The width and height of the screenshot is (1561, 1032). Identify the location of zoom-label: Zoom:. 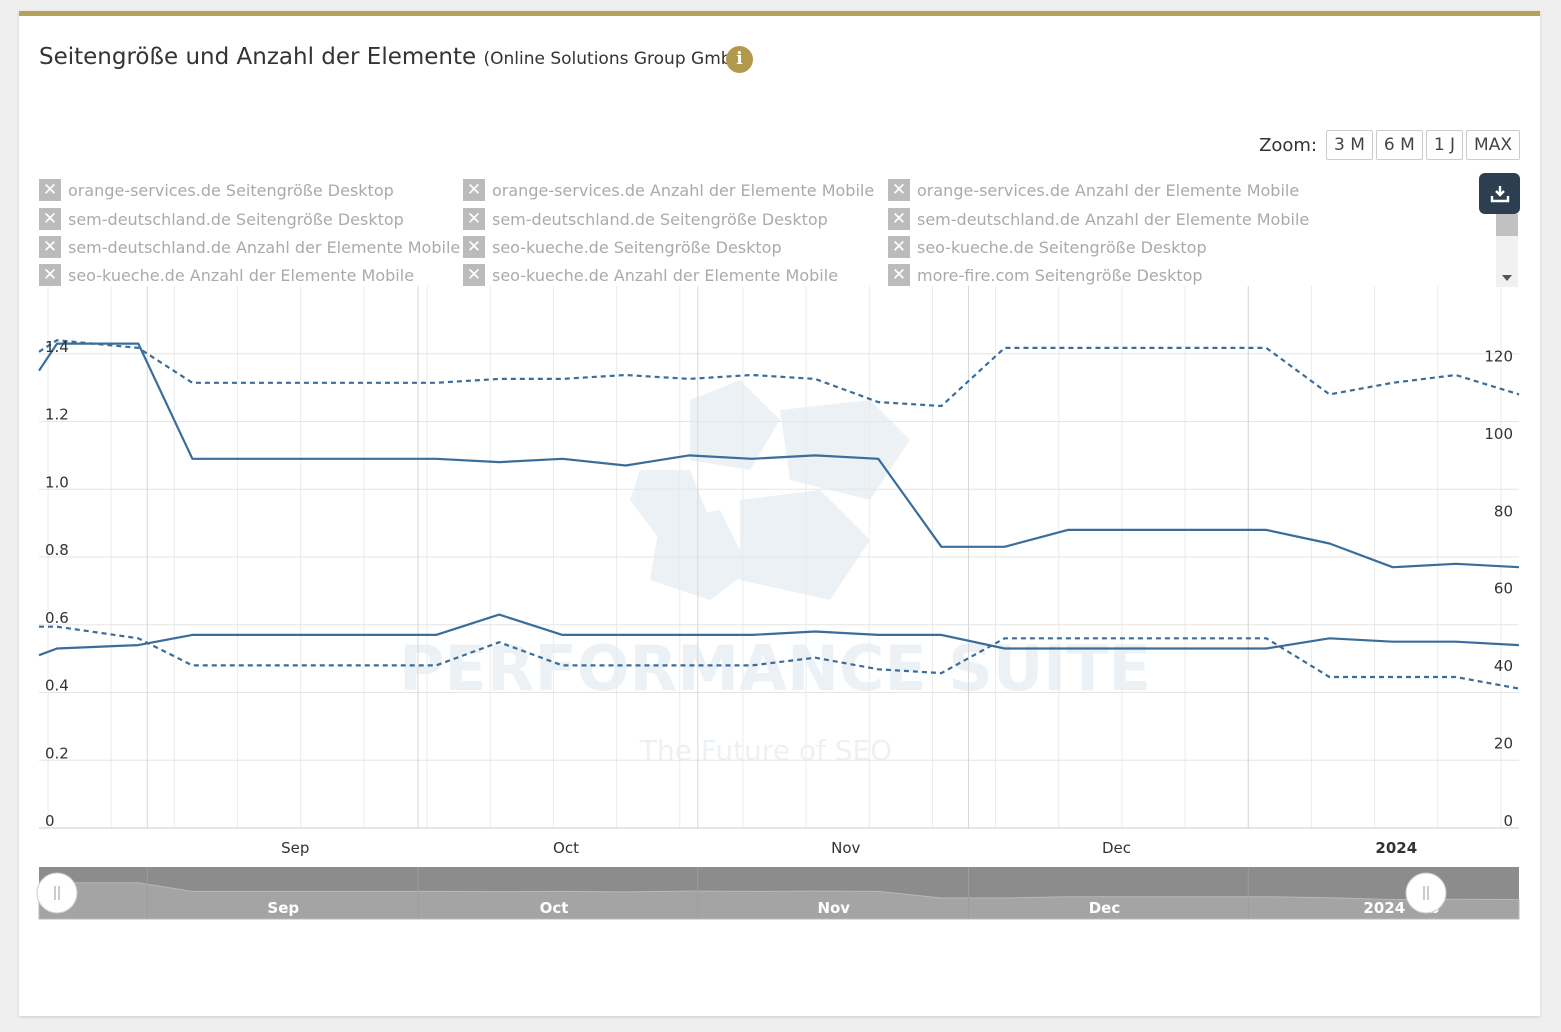
(1288, 145).